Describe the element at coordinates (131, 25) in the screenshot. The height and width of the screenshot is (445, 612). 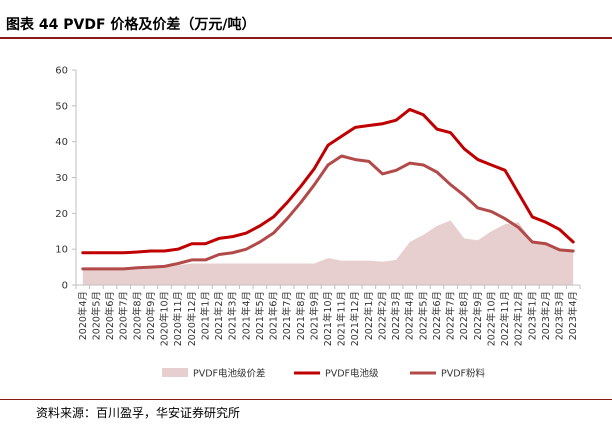
I see `chart-title: 图表 44 PVDF 价格及价差（万元/吨）` at that location.